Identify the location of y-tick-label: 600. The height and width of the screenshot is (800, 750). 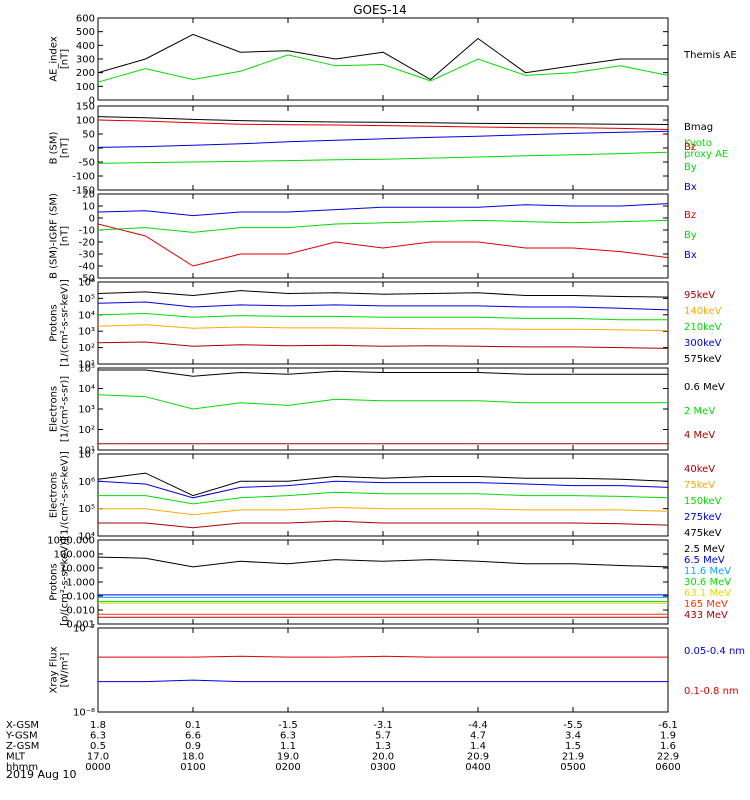
(85, 19).